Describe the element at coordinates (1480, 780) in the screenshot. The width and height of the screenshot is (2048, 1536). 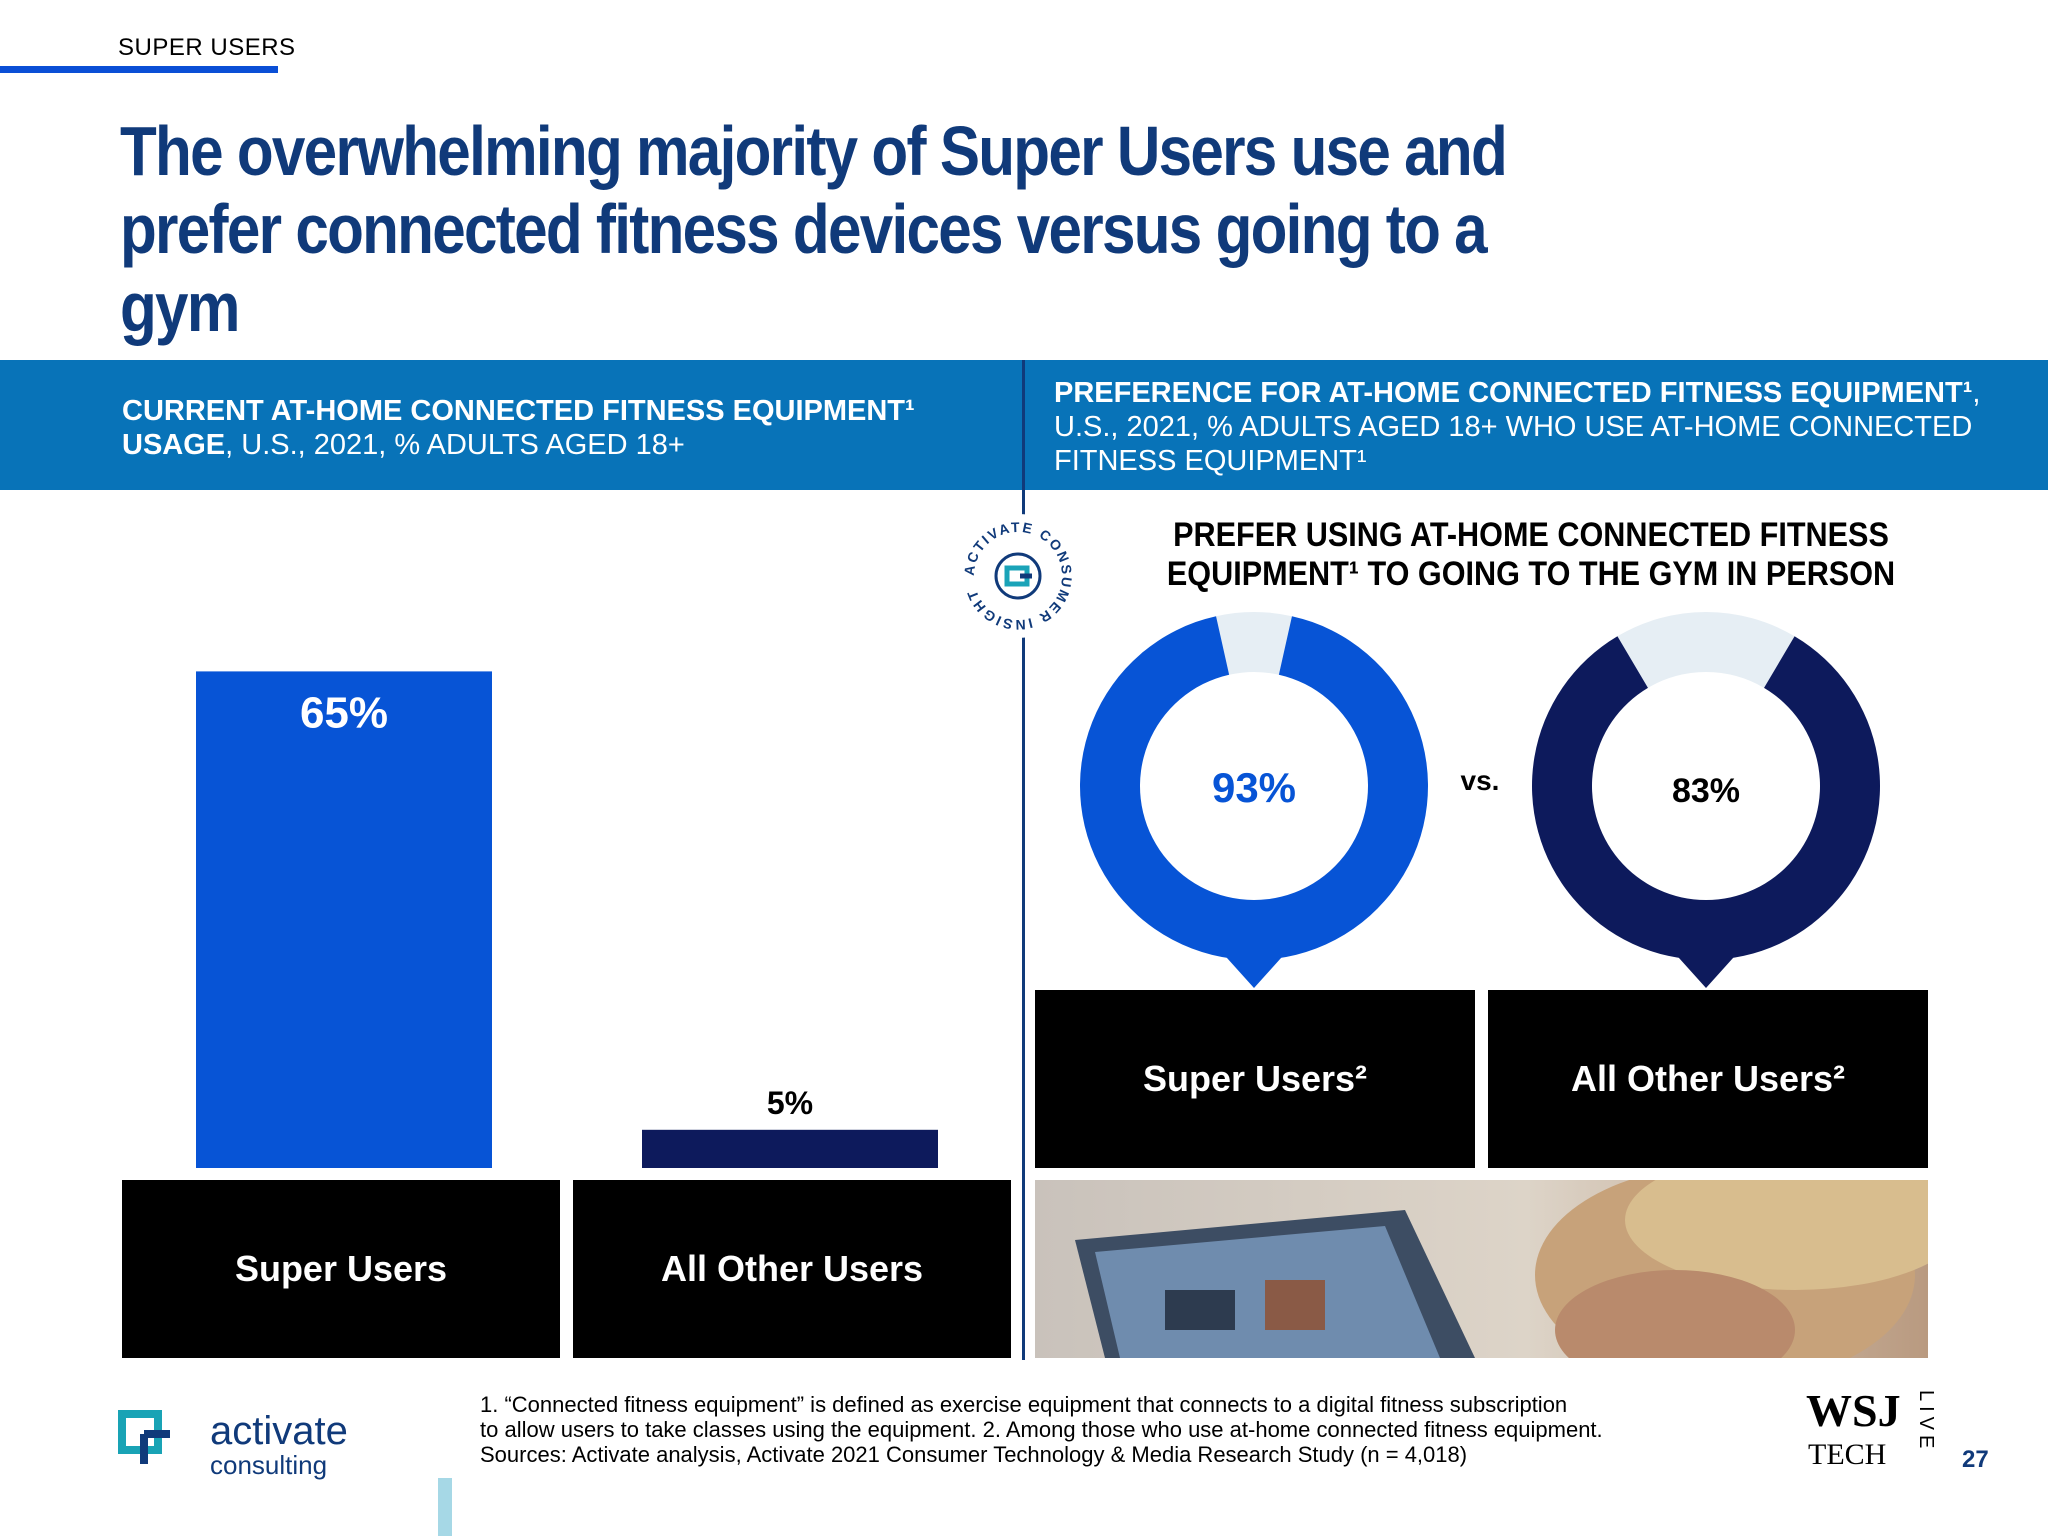
I see `vs-label: vs.` at that location.